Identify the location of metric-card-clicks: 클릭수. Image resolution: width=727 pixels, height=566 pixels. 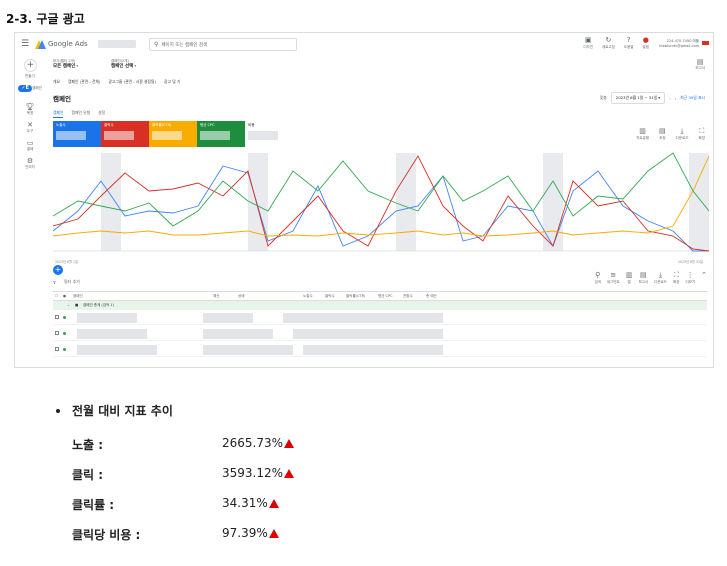
(125, 134).